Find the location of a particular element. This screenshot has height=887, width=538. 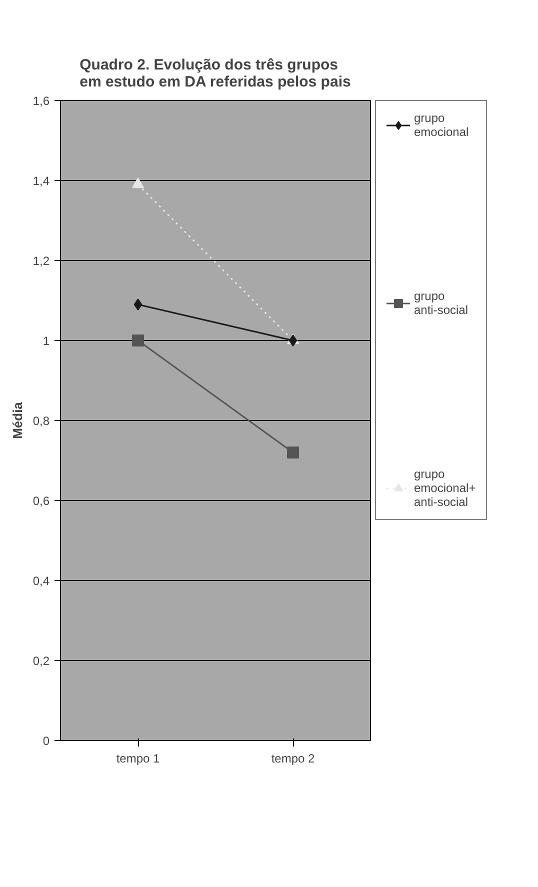

y-tick-label: 1,6 is located at coordinates (41, 101).